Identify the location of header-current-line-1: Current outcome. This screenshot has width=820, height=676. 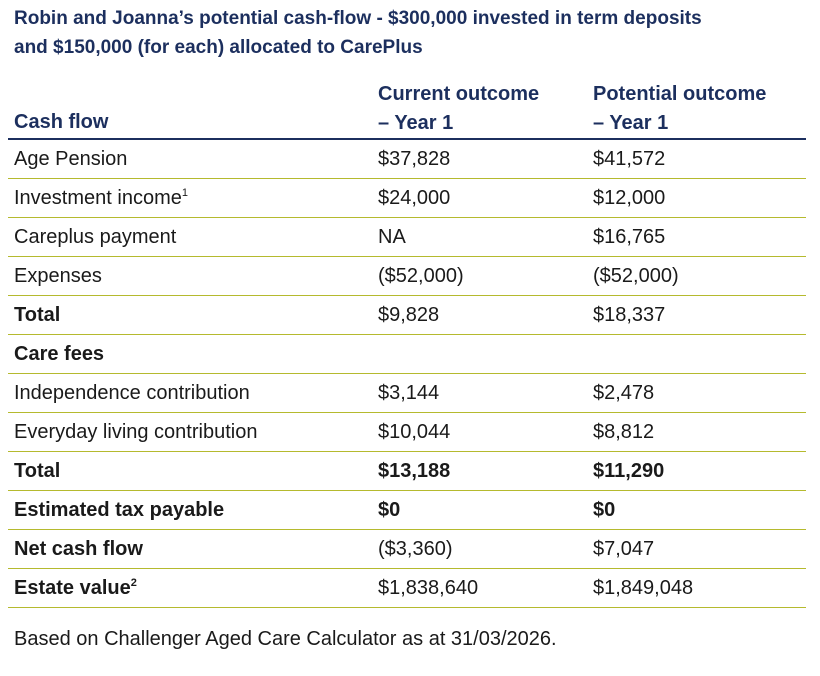
(459, 94).